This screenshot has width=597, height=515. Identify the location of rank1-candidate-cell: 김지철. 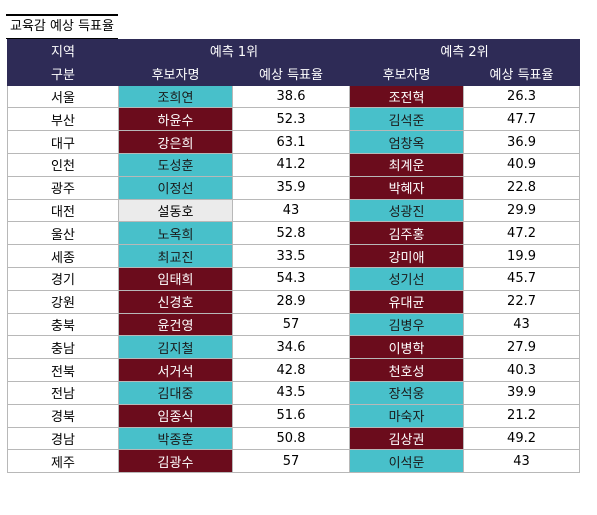
(175, 347).